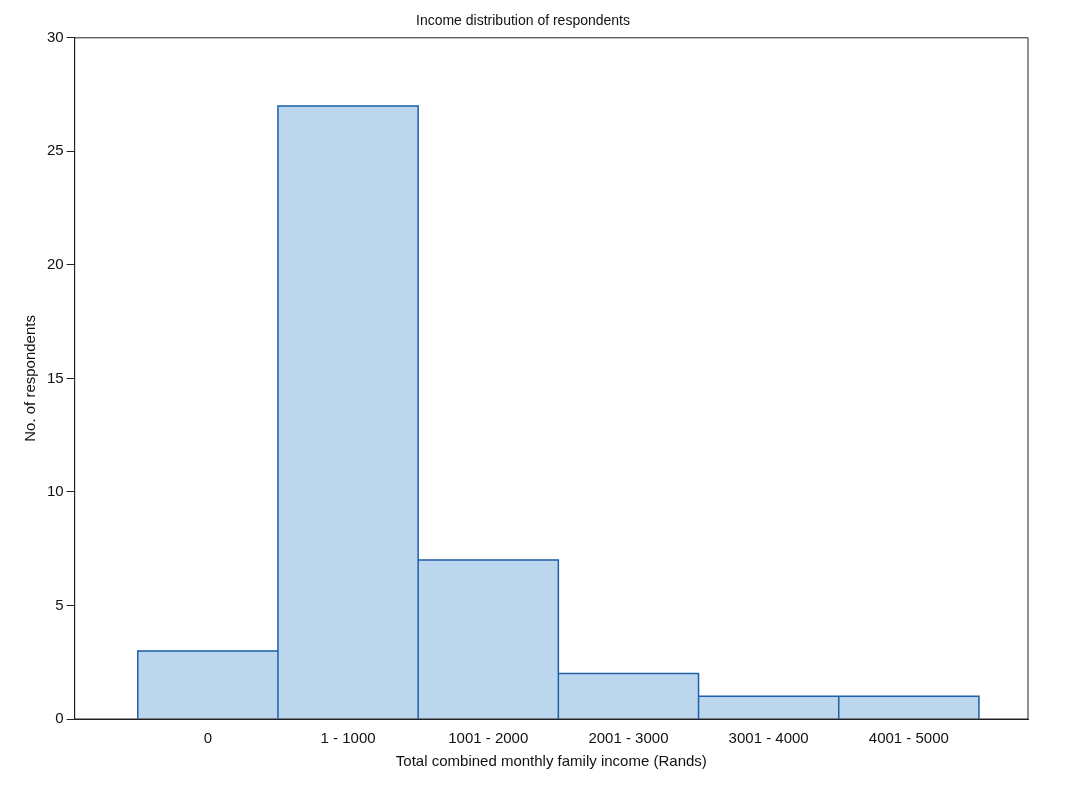 The width and height of the screenshot is (1073, 794). I want to click on y-tick-label: 5, so click(59, 604).